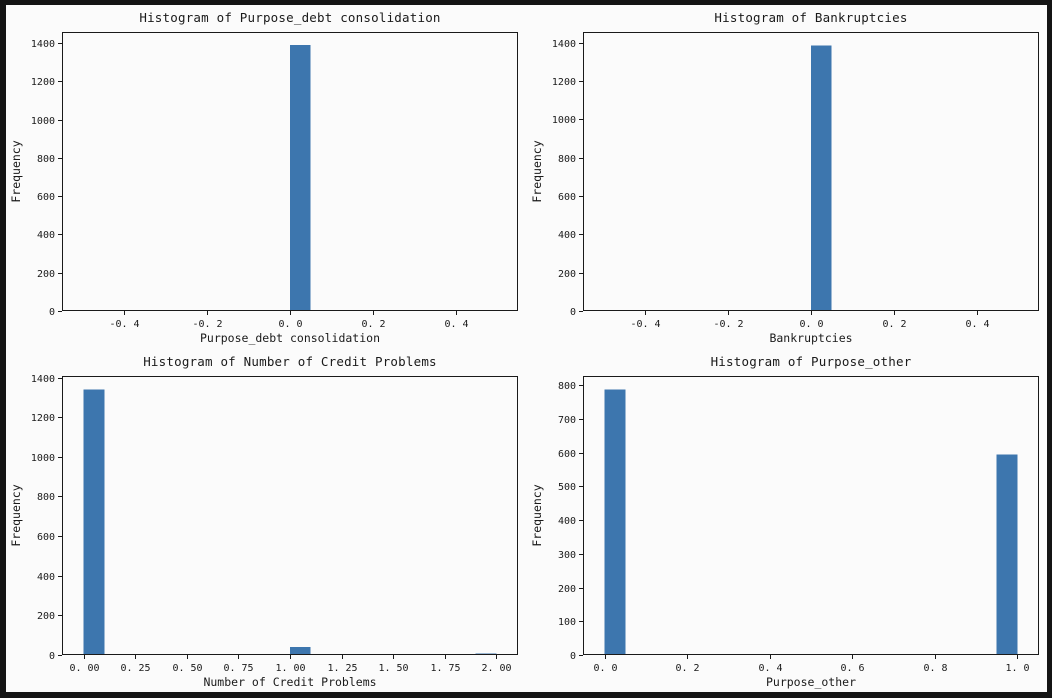  What do you see at coordinates (810, 338) in the screenshot?
I see `x-axis-label: Bankruptcies` at bounding box center [810, 338].